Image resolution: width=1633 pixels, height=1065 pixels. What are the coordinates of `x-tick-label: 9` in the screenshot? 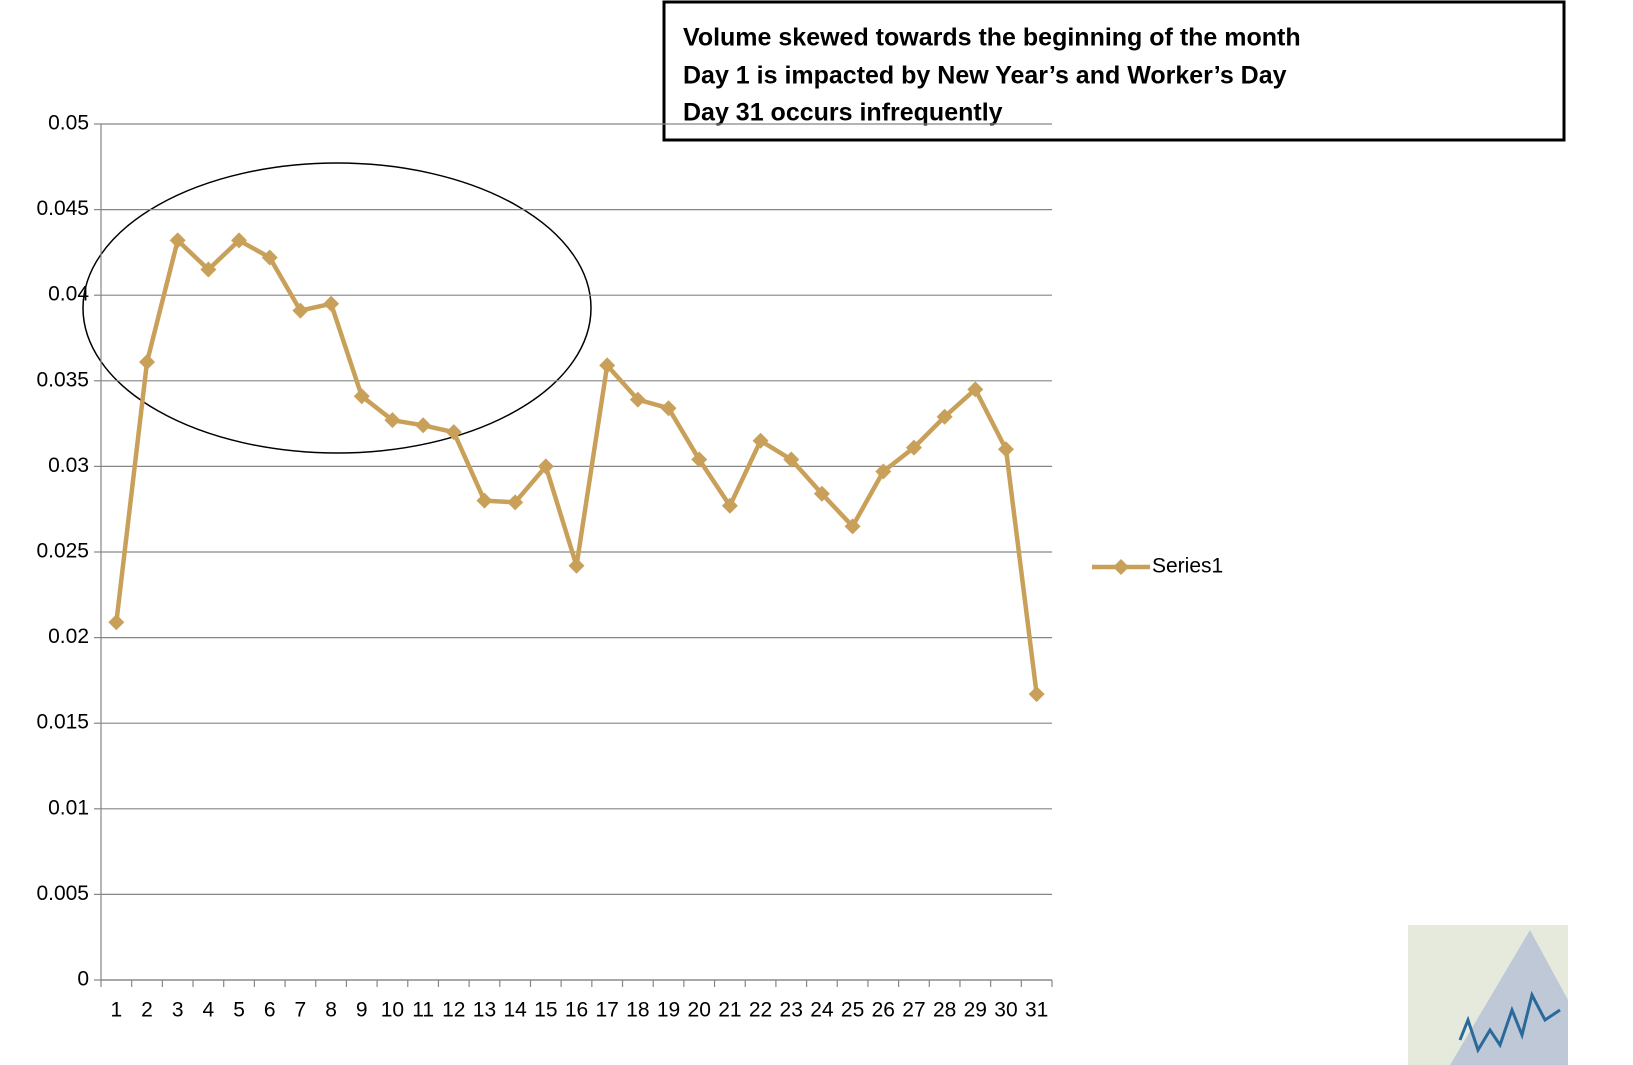 It's located at (362, 1010).